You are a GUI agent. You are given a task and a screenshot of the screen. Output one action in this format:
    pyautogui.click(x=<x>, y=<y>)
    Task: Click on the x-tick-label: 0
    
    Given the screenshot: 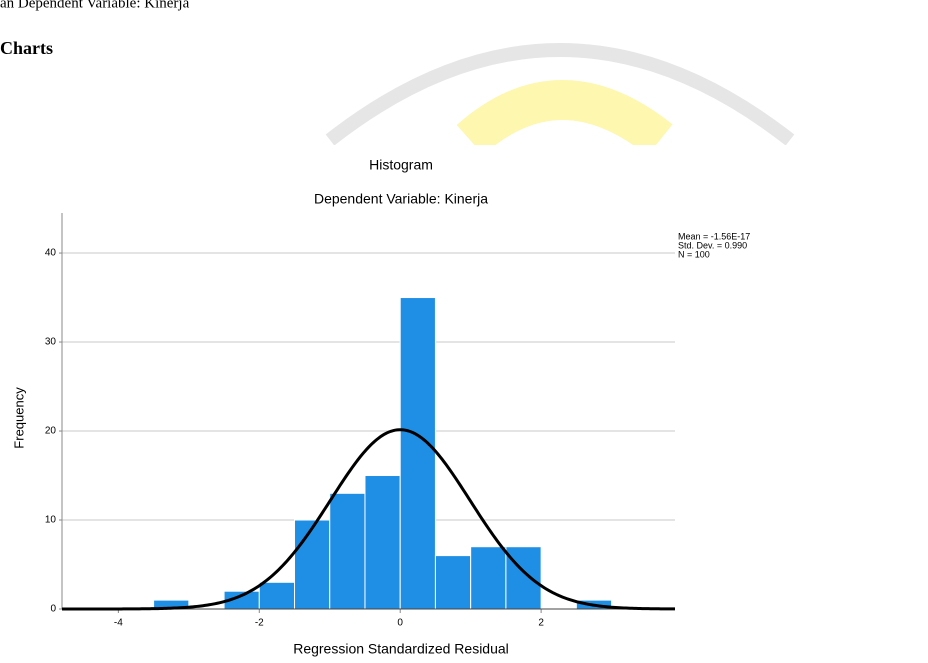 What is the action you would take?
    pyautogui.click(x=400, y=623)
    